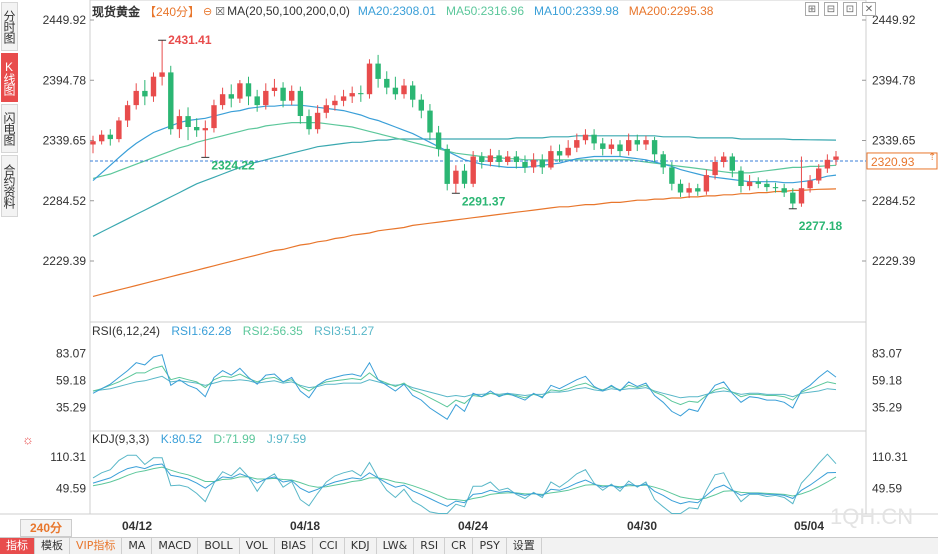  I want to click on tab-kline: K线图, so click(9, 77).